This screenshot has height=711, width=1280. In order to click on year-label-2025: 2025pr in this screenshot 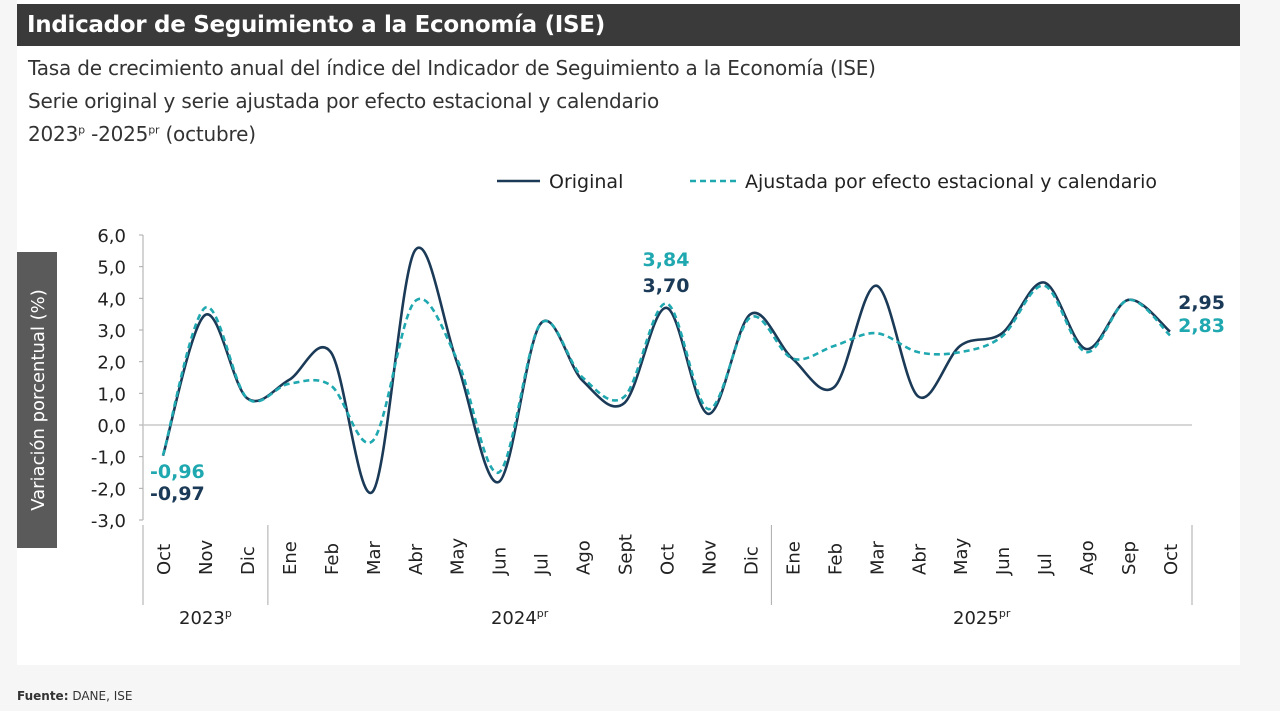, I will do `click(982, 618)`.